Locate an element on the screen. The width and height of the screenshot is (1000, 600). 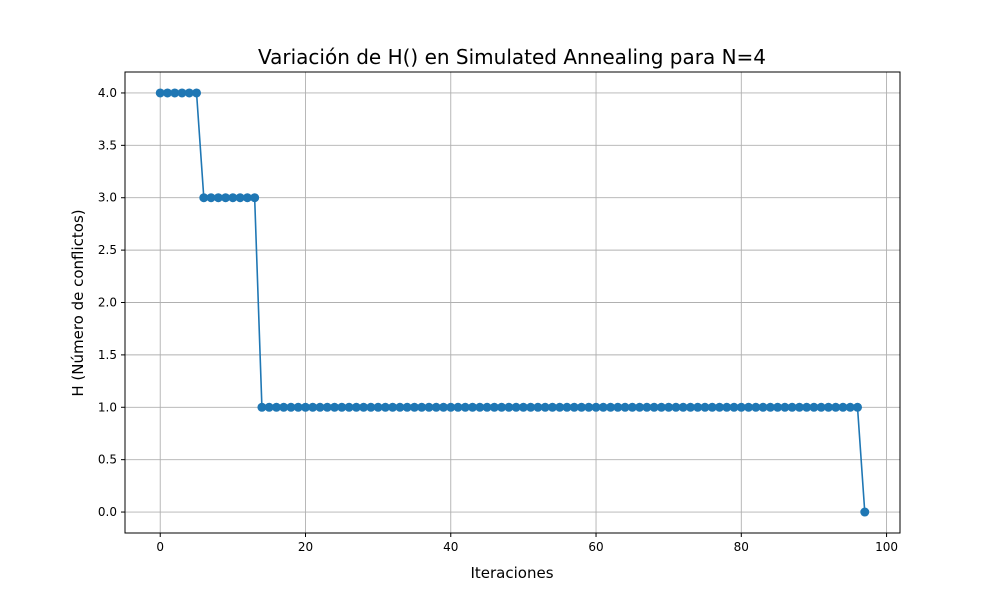
x-axis: 0 20 40 60 80 100 is located at coordinates (527, 543).